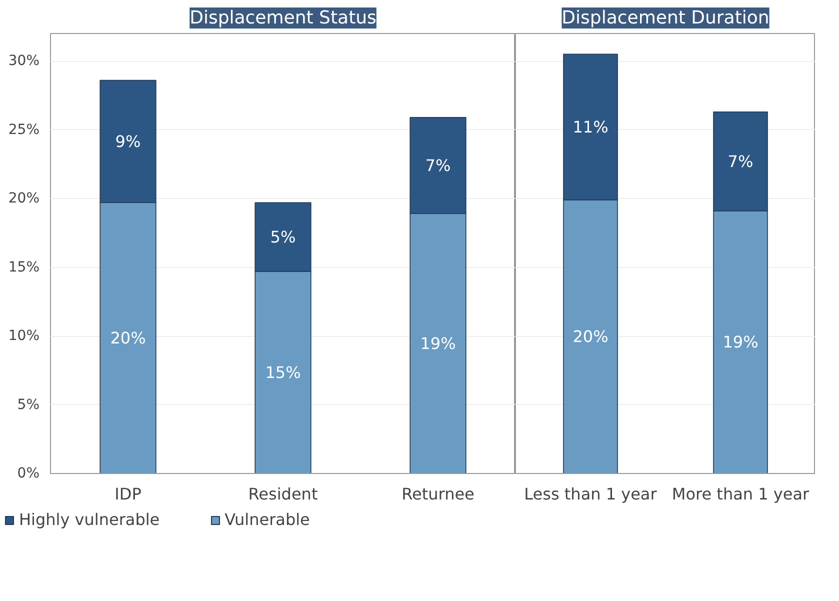 This screenshot has width=839, height=601. What do you see at coordinates (591, 494) in the screenshot?
I see `x-tick-label: Less than 1 year` at bounding box center [591, 494].